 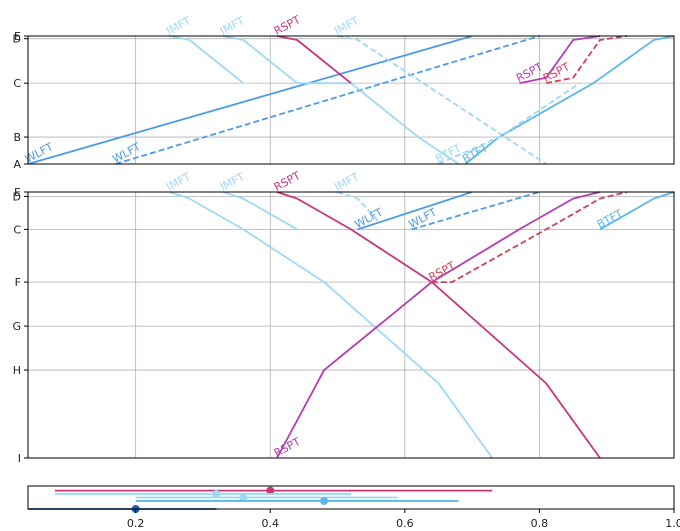 What do you see at coordinates (136, 523) in the screenshot?
I see `xtick-label-0: 0.2` at bounding box center [136, 523].